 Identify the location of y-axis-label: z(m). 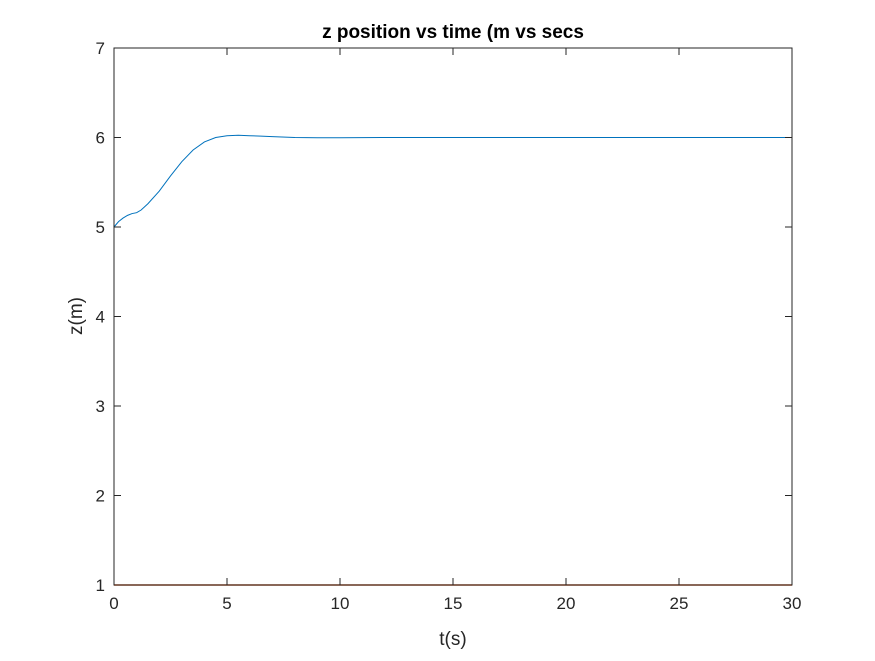
(76, 316).